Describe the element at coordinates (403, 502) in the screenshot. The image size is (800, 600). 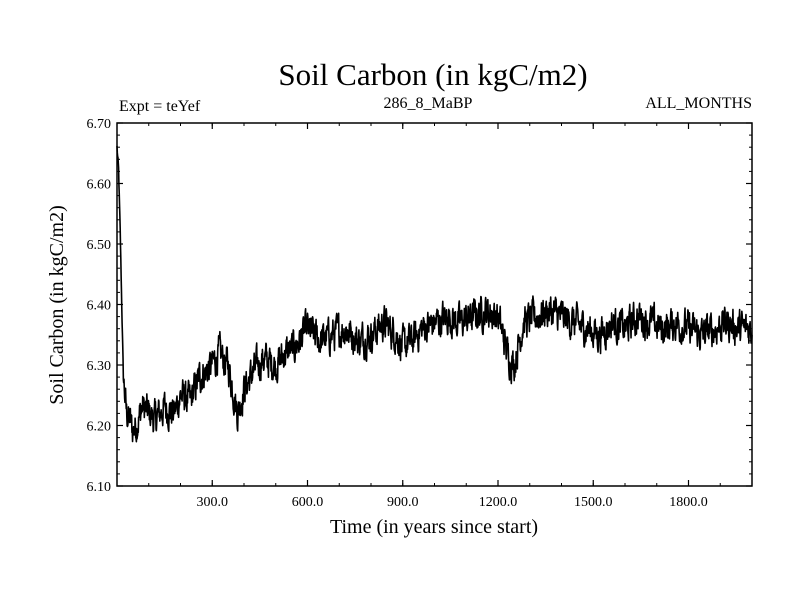
I see `x-tick-label: 900.0` at that location.